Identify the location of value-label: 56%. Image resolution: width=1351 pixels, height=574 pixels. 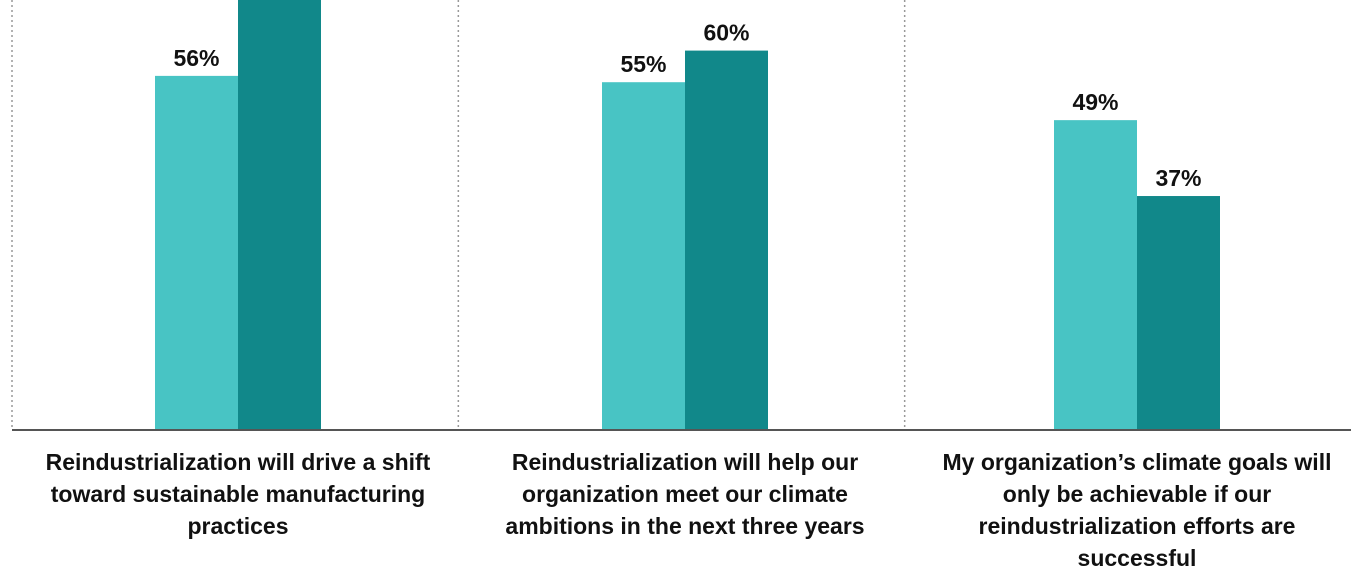
(196, 58).